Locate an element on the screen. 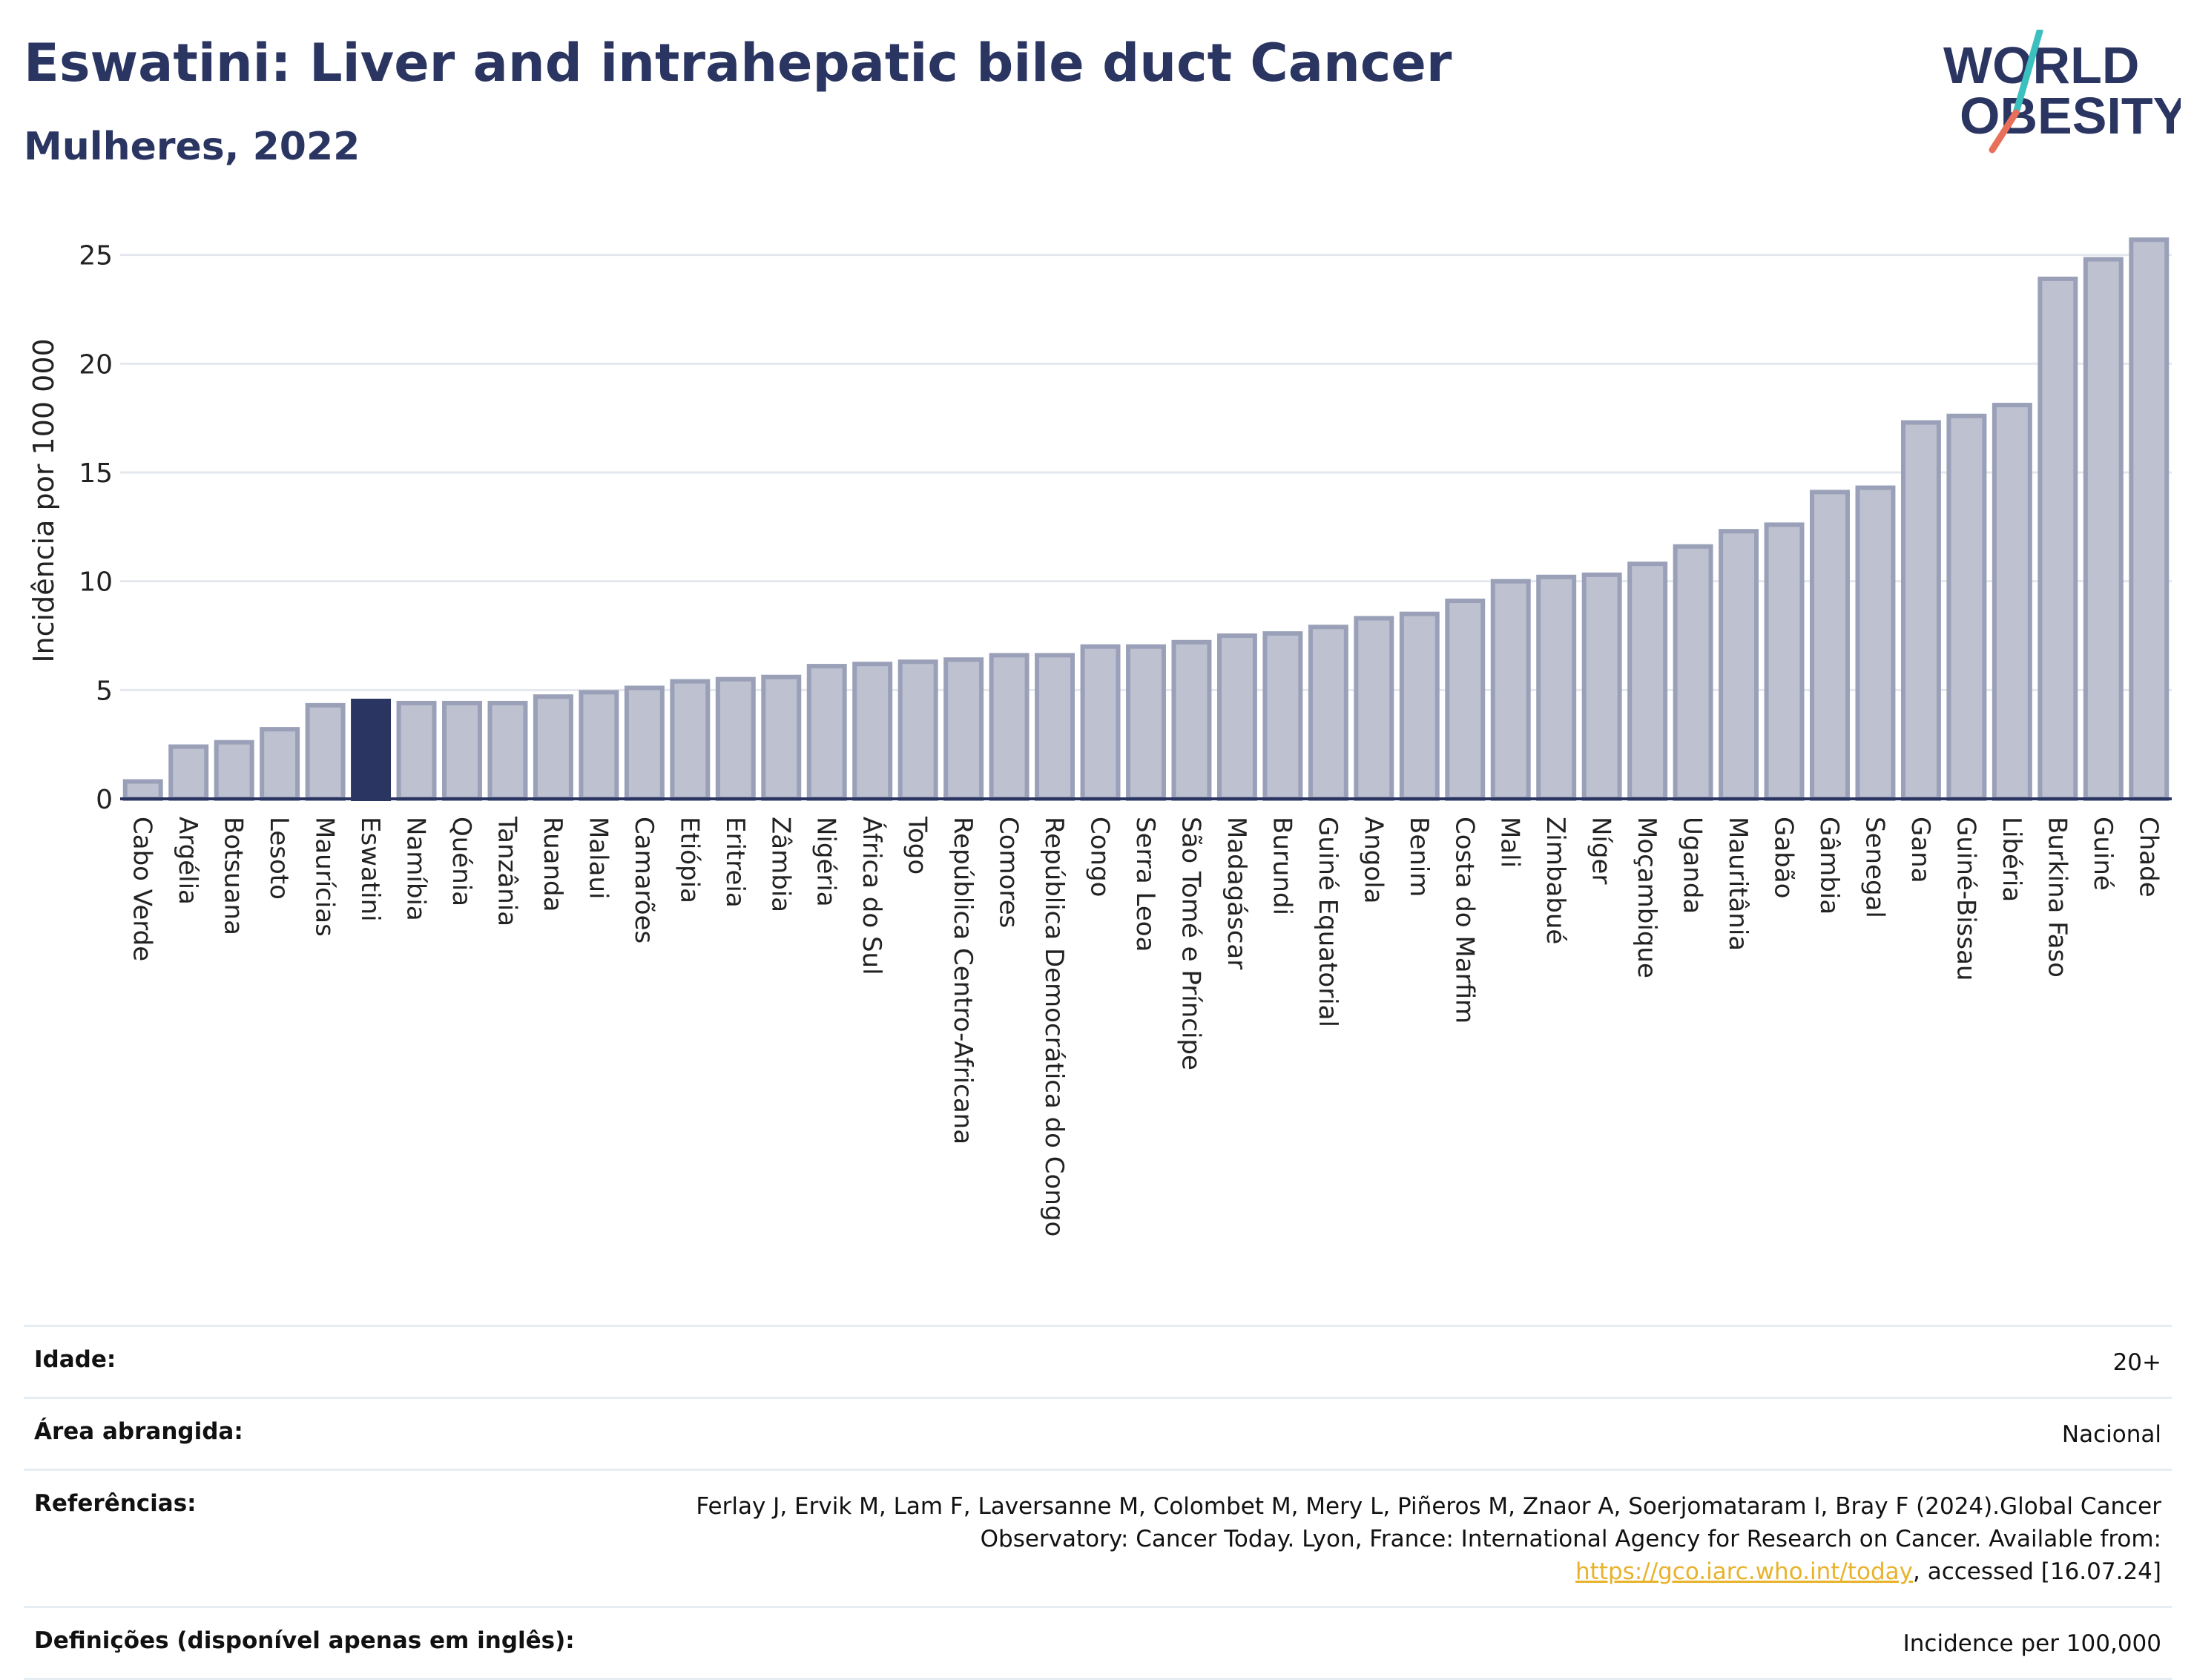  bar-república-centro-africana is located at coordinates (963, 729).